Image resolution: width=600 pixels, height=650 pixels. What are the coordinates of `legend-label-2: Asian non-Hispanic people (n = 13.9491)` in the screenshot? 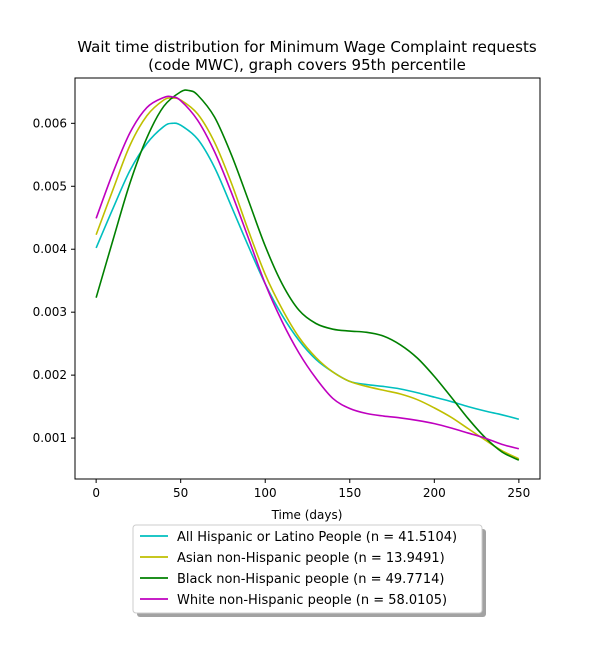 It's located at (311, 558).